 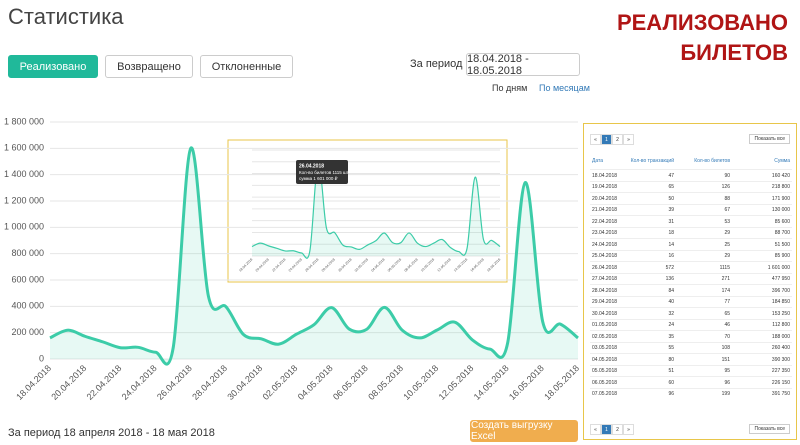 What do you see at coordinates (671, 244) in the screenshot?
I see `table-cell: 14` at bounding box center [671, 244].